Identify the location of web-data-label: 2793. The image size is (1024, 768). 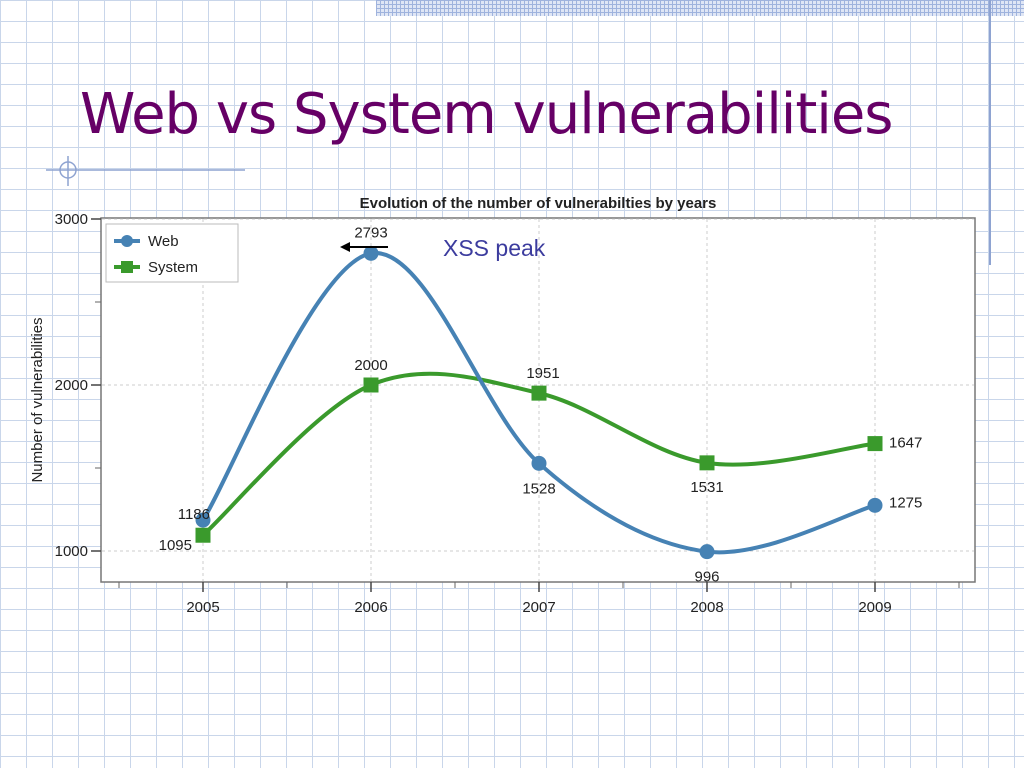
(370, 232).